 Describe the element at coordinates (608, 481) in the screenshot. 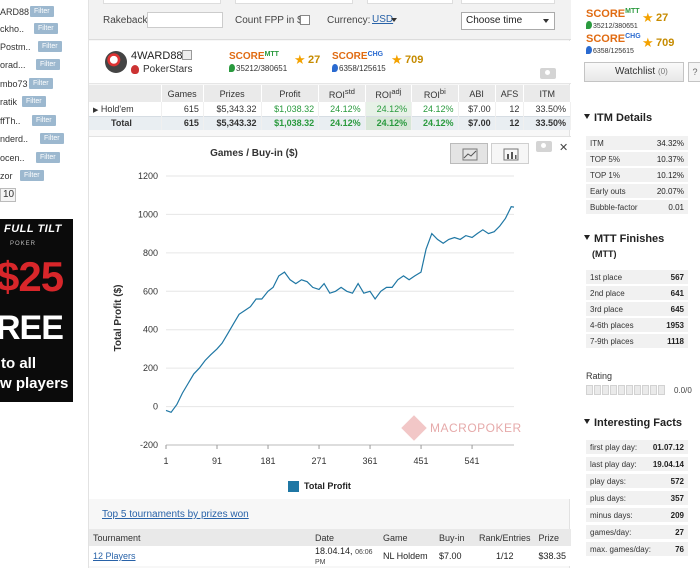

I see `list-item-label: play days:` at that location.